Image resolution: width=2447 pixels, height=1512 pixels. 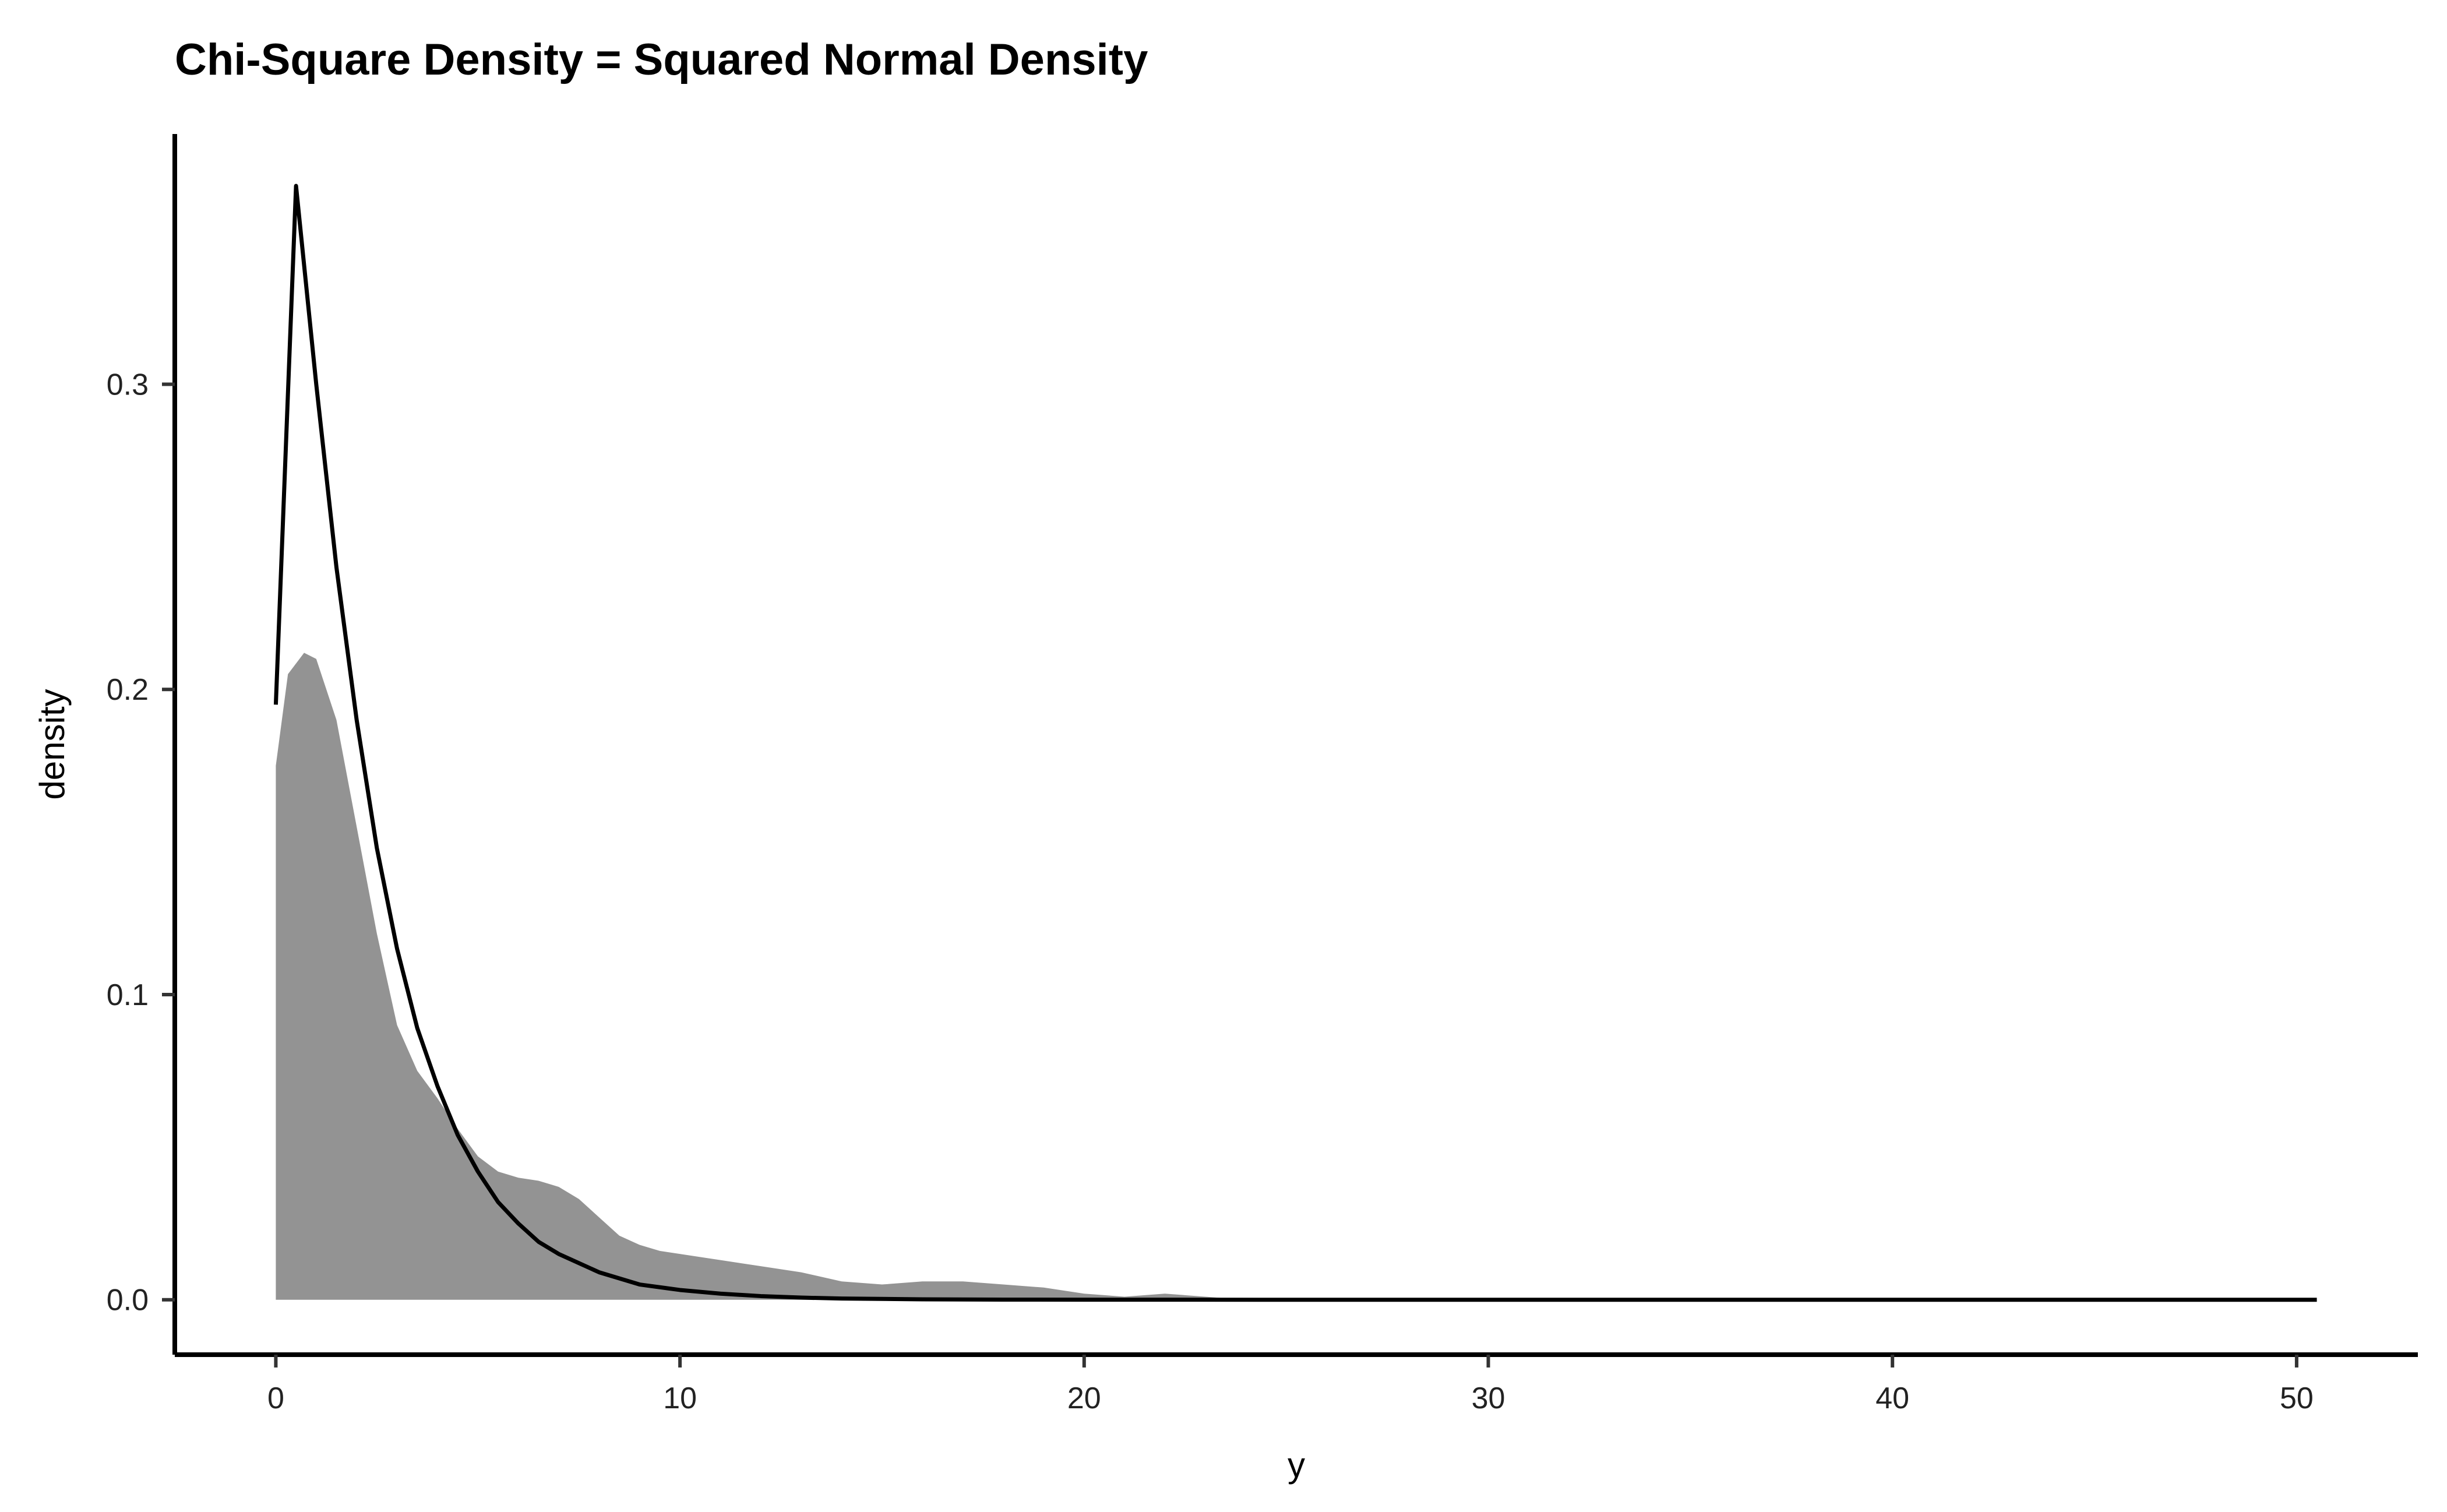 I want to click on x-axis-ticks: 0 10 20 30 40 50, so click(x=1290, y=1385).